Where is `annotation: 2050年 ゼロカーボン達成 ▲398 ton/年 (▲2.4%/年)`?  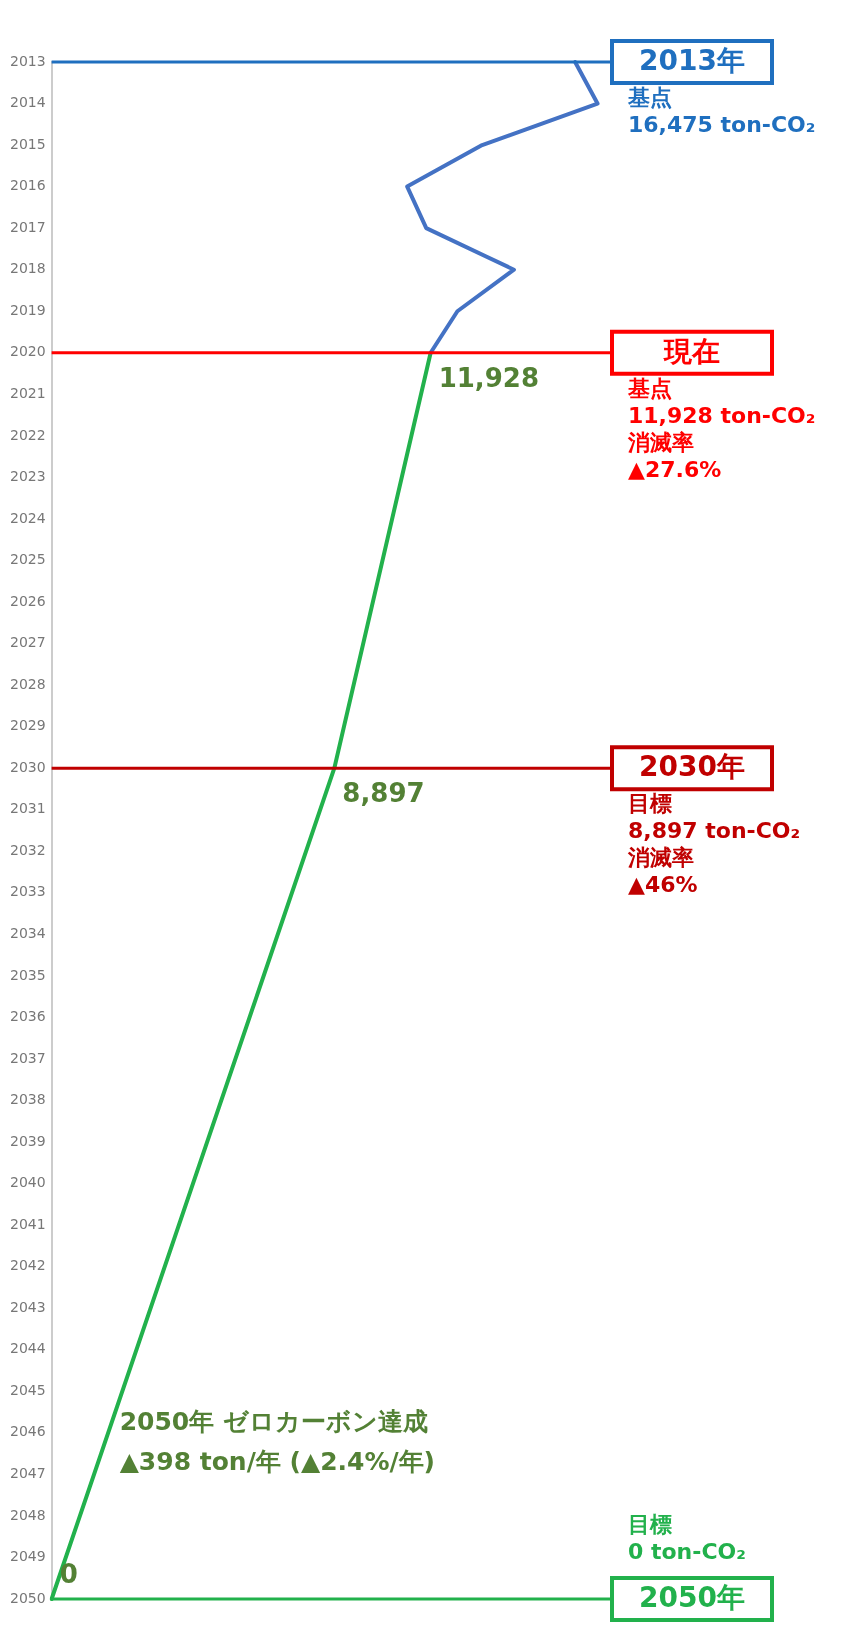 annotation: 2050年 ゼロカーボン達成 ▲398 ton/年 (▲2.4%/年) is located at coordinates (277, 1441).